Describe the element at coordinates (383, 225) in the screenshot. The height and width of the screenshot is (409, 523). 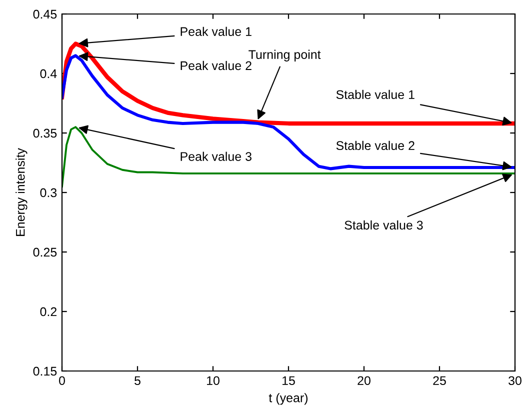
I see `annotation: Stable value 3` at that location.